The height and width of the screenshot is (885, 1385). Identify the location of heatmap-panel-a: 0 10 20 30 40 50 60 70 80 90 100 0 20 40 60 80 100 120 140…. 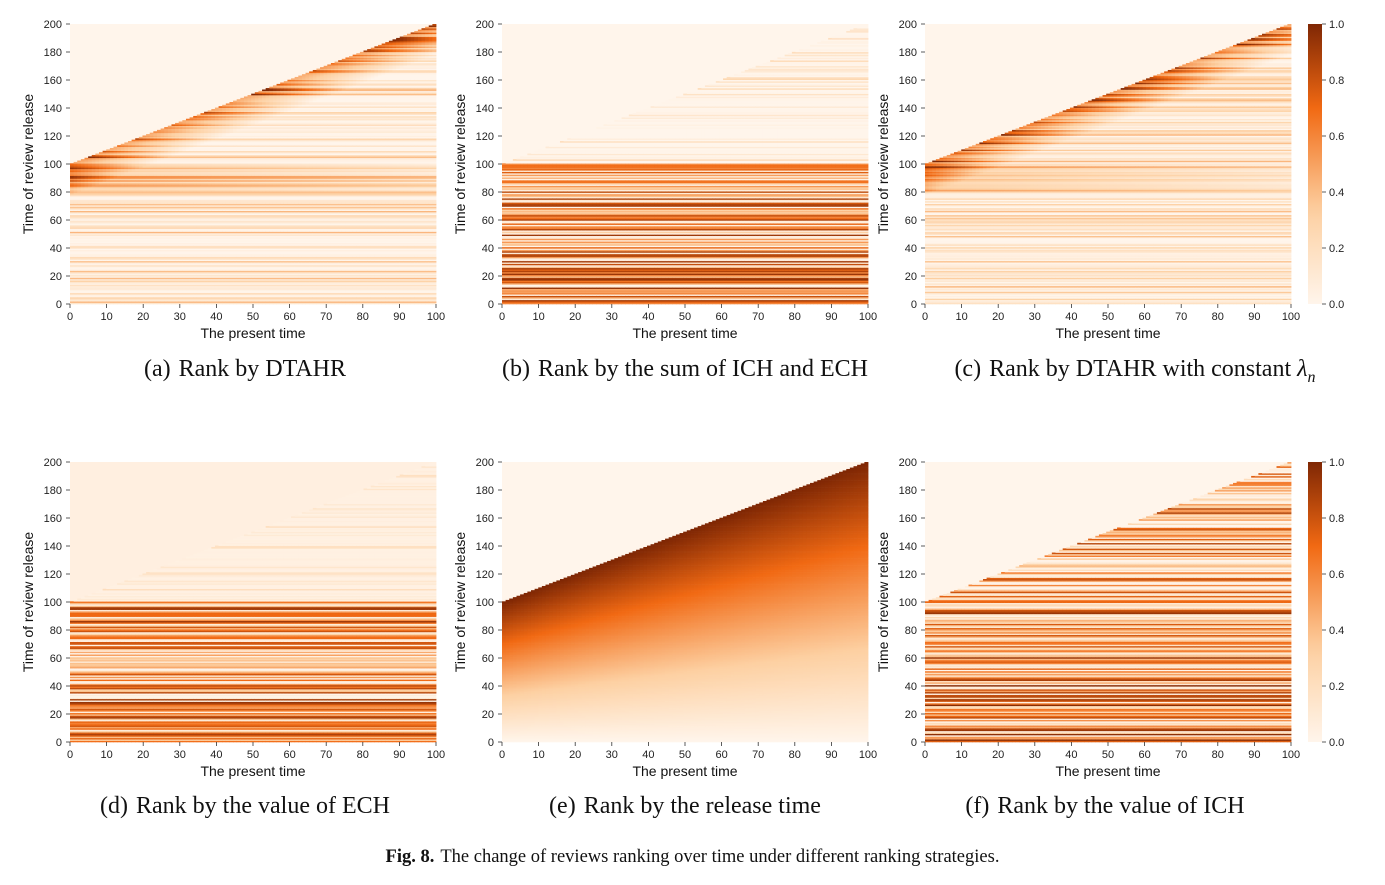
(245, 190).